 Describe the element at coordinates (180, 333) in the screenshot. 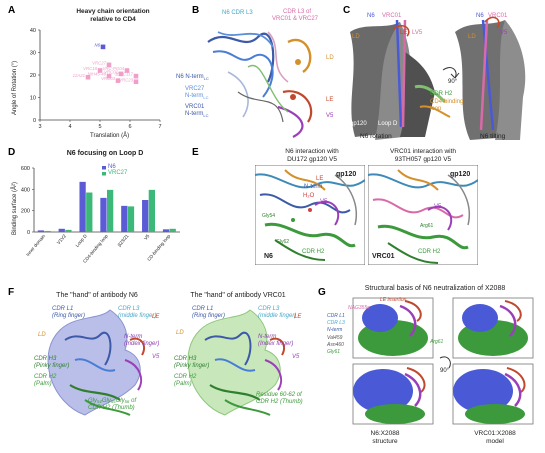

I see `panel-f-right-ld: LD` at that location.